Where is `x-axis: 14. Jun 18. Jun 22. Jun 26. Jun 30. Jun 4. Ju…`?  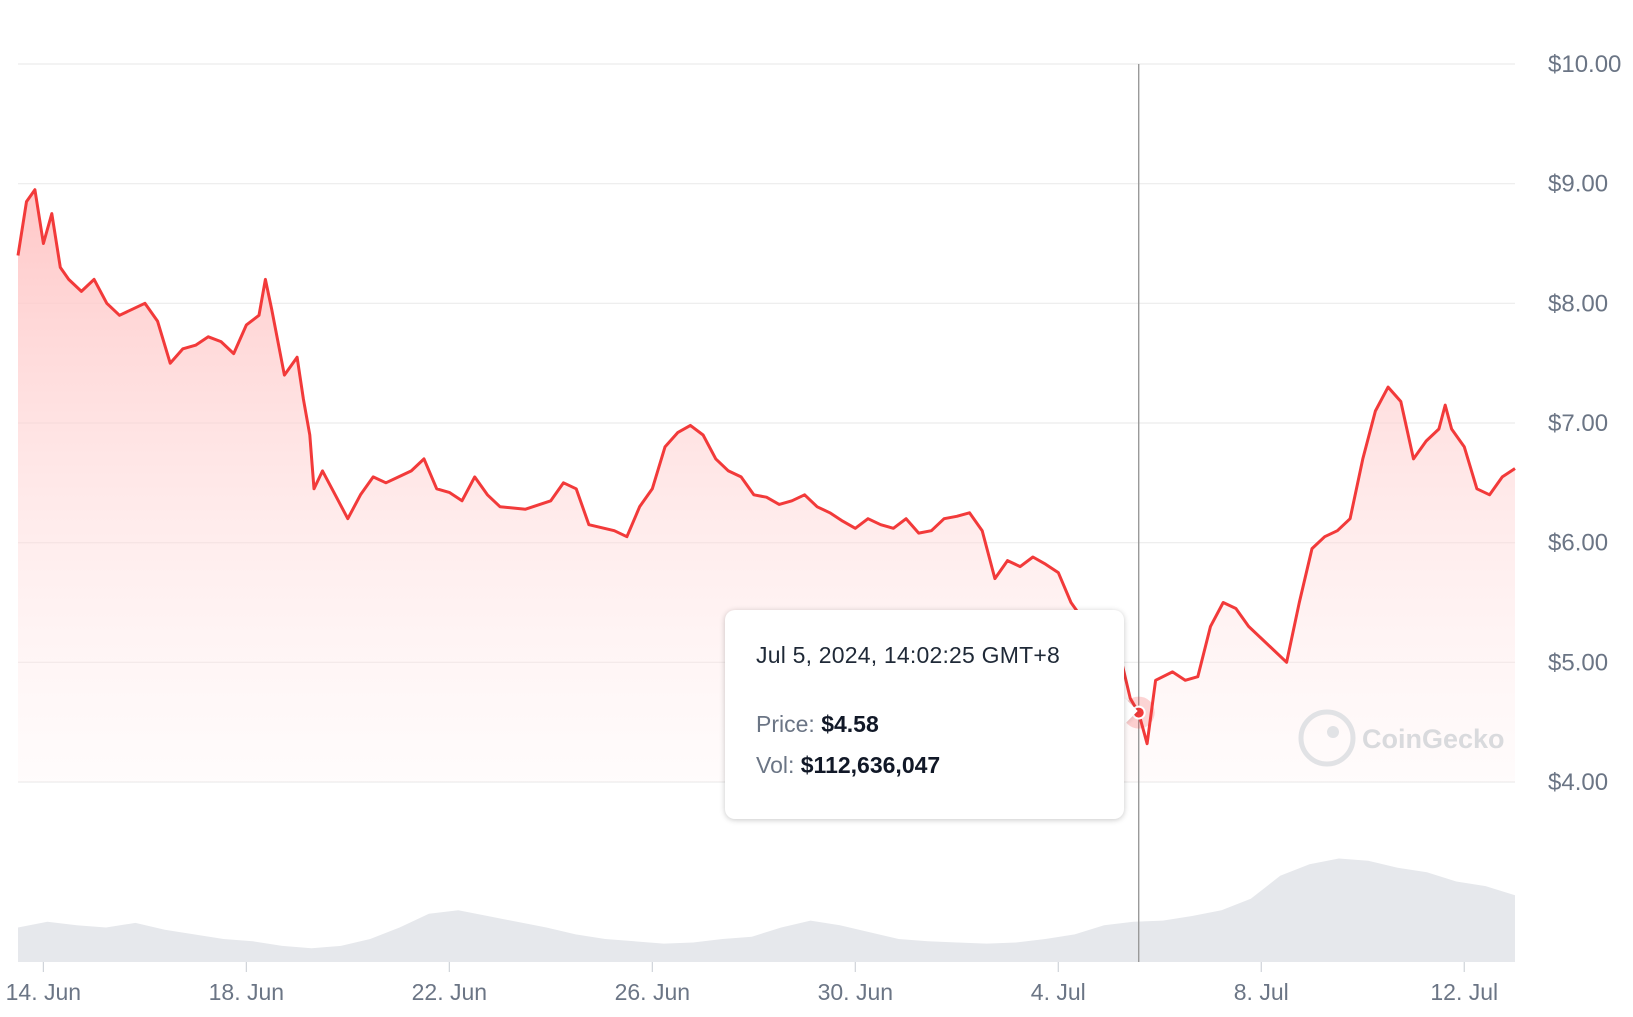
x-axis: 14. Jun 18. Jun 22. Jun 26. Jun 30. Jun 4. Ju… is located at coordinates (752, 983).